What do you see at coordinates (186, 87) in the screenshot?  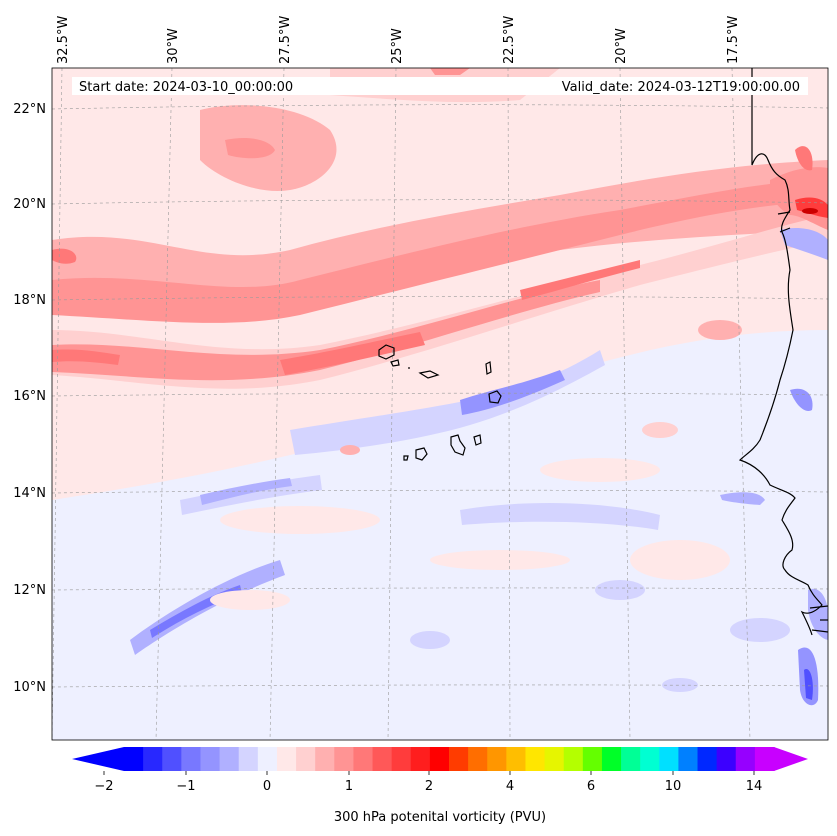 I see `start-date-label: Start date: 2024-03-10_00:00:00` at bounding box center [186, 87].